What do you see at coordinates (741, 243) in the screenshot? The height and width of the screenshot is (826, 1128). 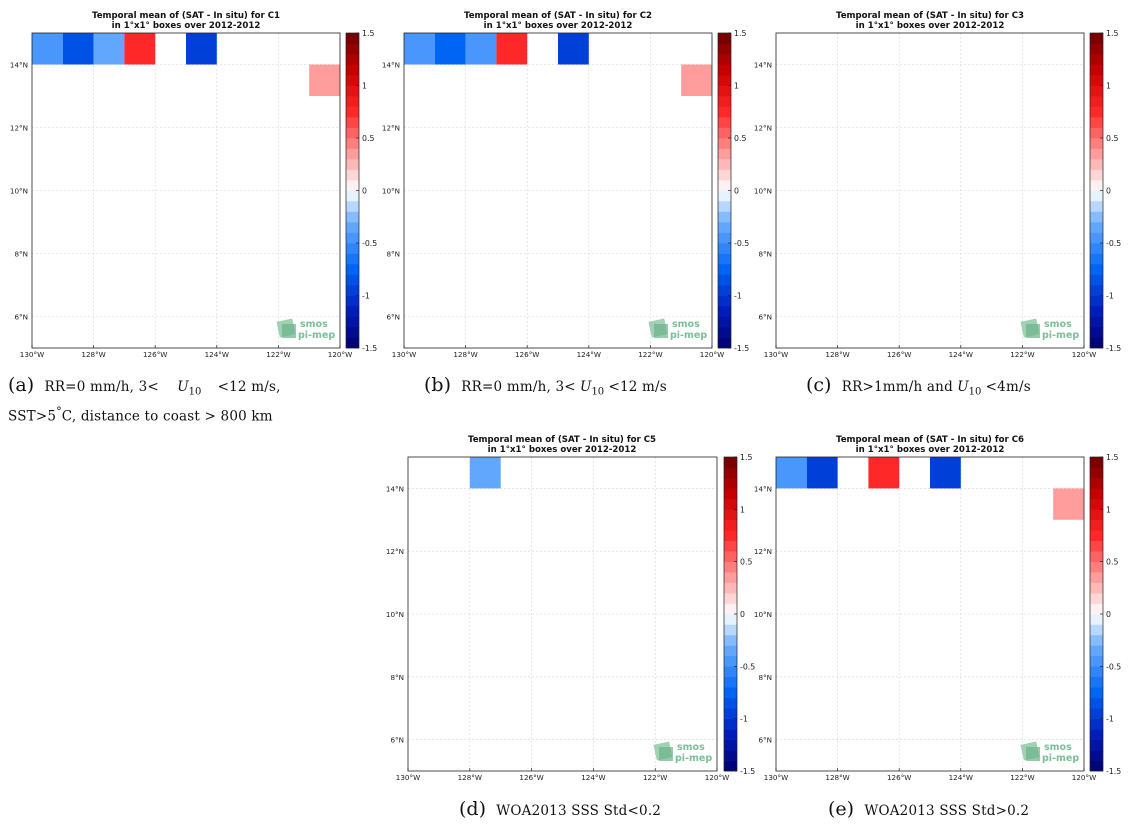 I see `colorbar-tick-label: -0.5` at bounding box center [741, 243].